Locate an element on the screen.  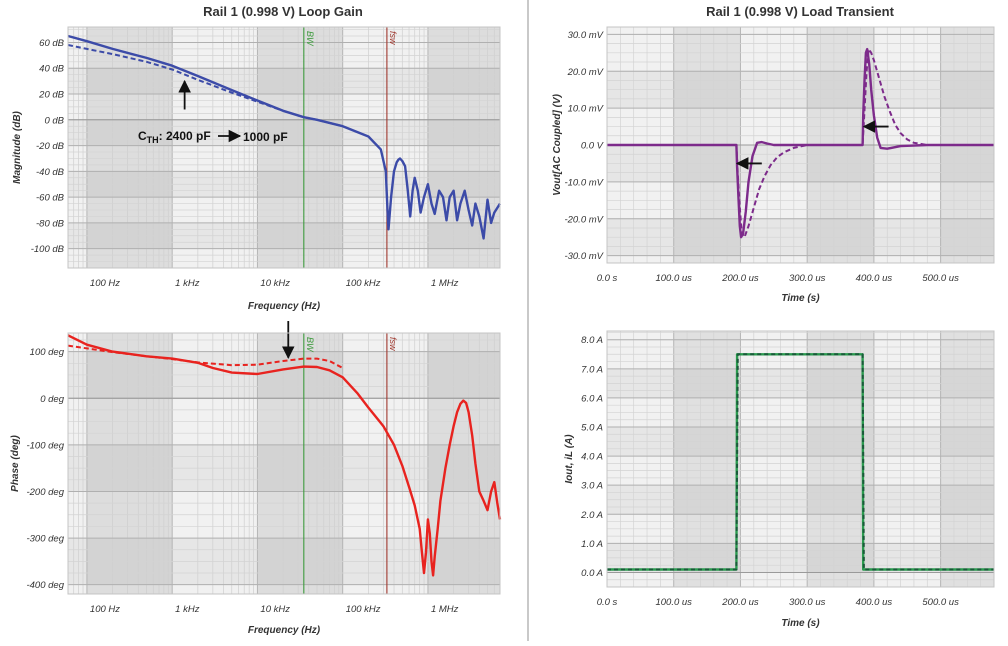
y-tick-label: 0 dB is located at coordinates (54, 120).